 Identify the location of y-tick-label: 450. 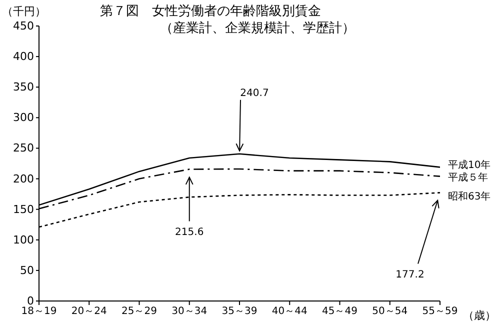
(23, 26).